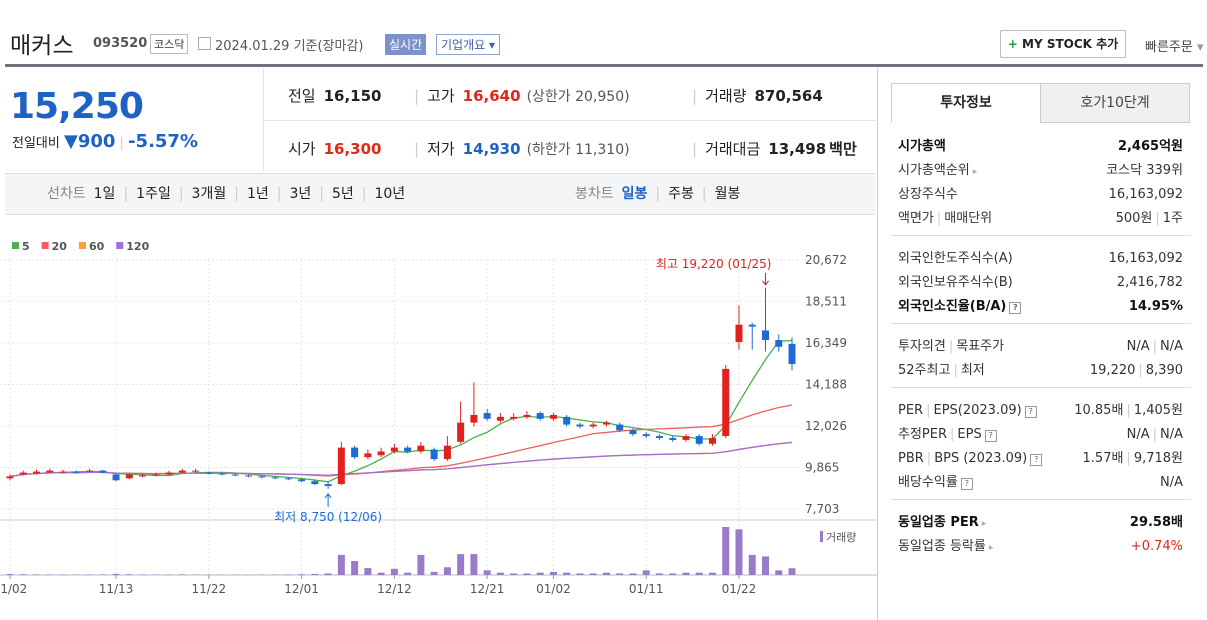 This screenshot has width=1207, height=620. What do you see at coordinates (970, 459) in the screenshot?
I see `info-label: PBR | BPS (2023.09)?` at bounding box center [970, 459].